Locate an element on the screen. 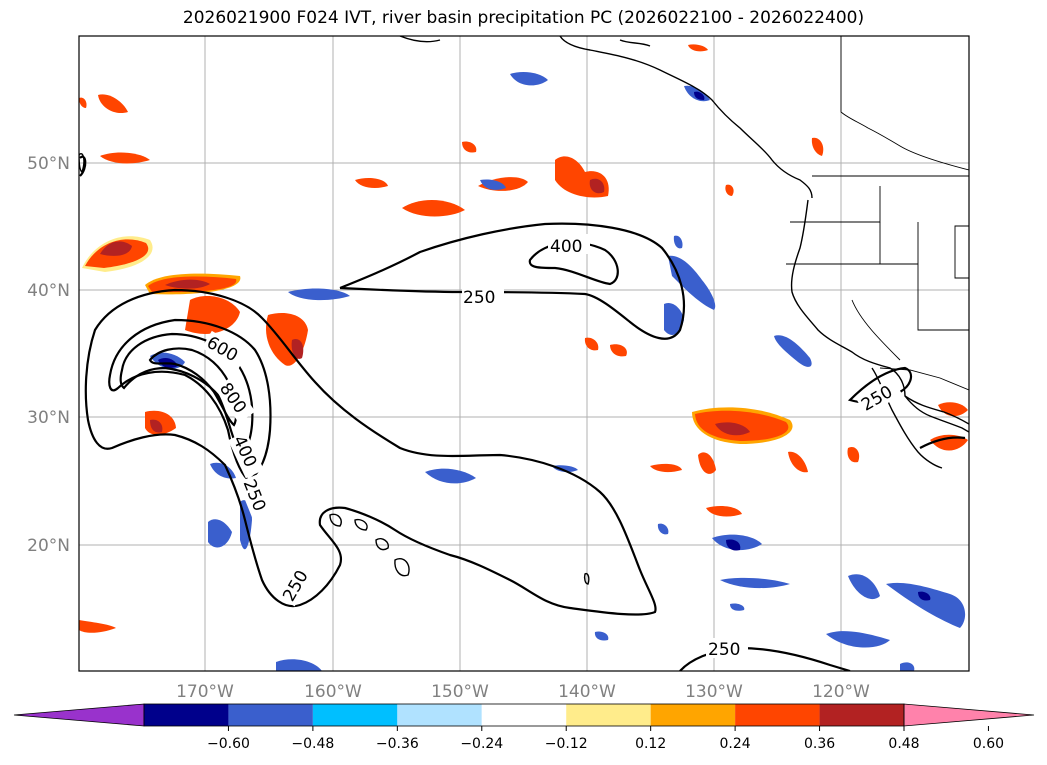 Image resolution: width=1047 pixels, height=765 pixels. colorbar-tick-label: −0.24 is located at coordinates (481, 744).